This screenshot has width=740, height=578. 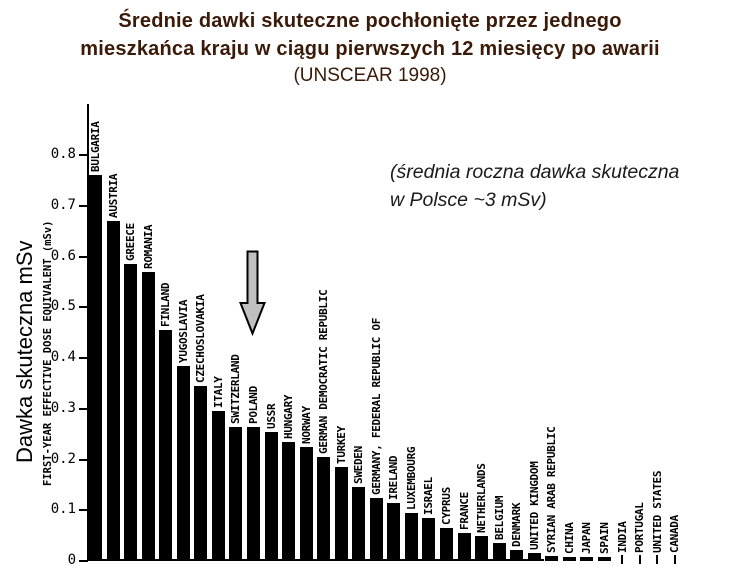 I want to click on y-tick-label: 0.1, so click(x=63, y=509).